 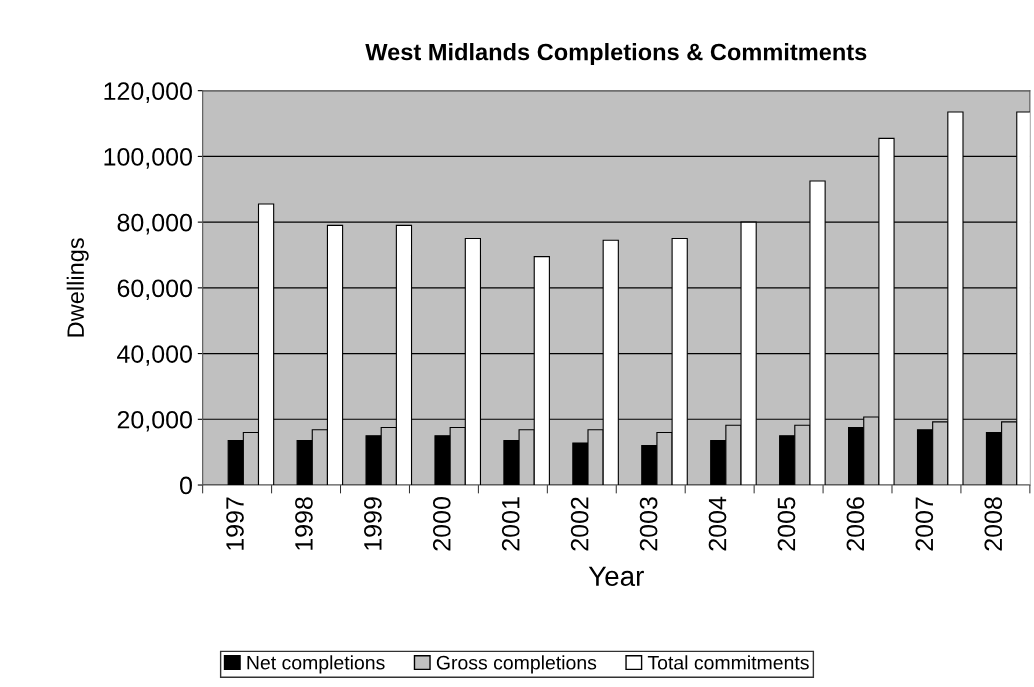 What do you see at coordinates (154, 355) in the screenshot?
I see `y-tick-label: 40,000` at bounding box center [154, 355].